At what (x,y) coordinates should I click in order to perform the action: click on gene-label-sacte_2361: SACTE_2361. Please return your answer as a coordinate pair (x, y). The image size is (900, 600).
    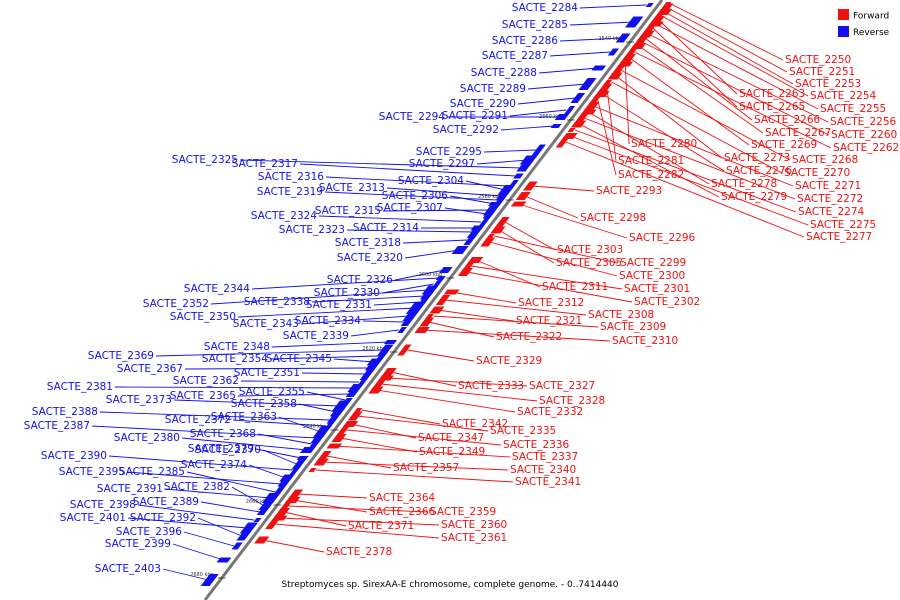
    Looking at the image, I should click on (474, 538).